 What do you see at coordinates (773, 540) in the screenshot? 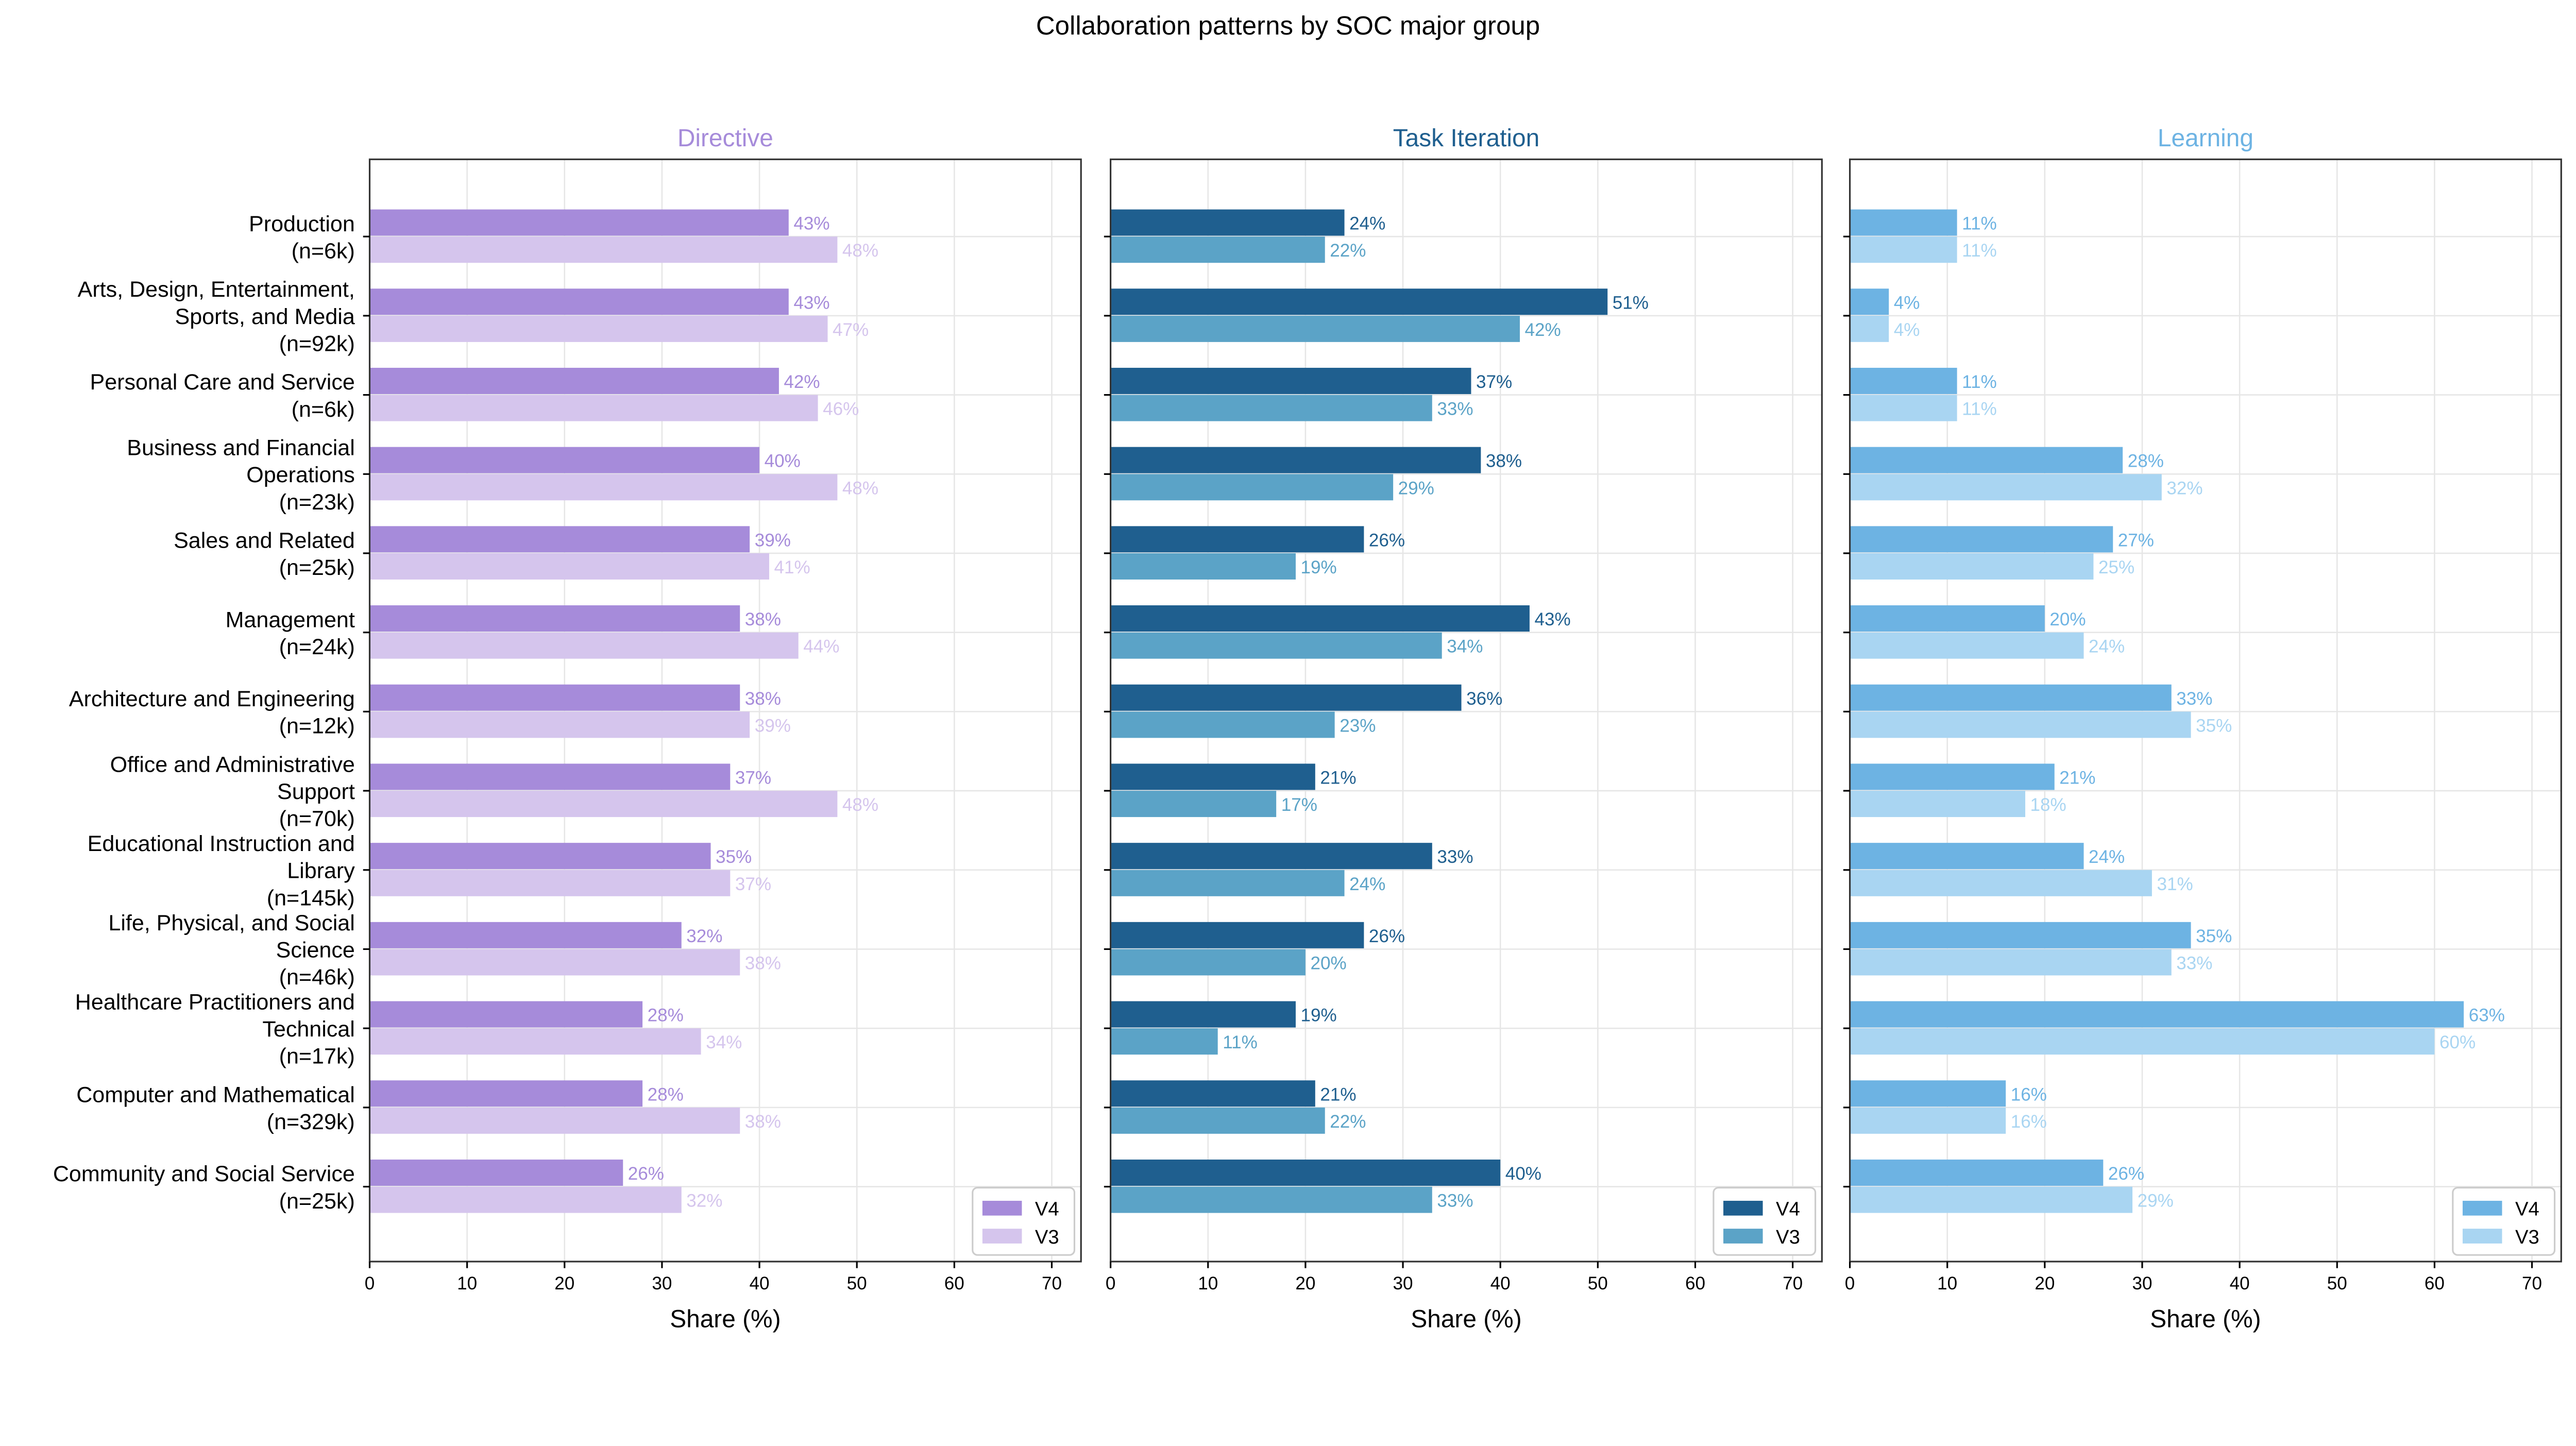
I see `data-label: 39%` at bounding box center [773, 540].